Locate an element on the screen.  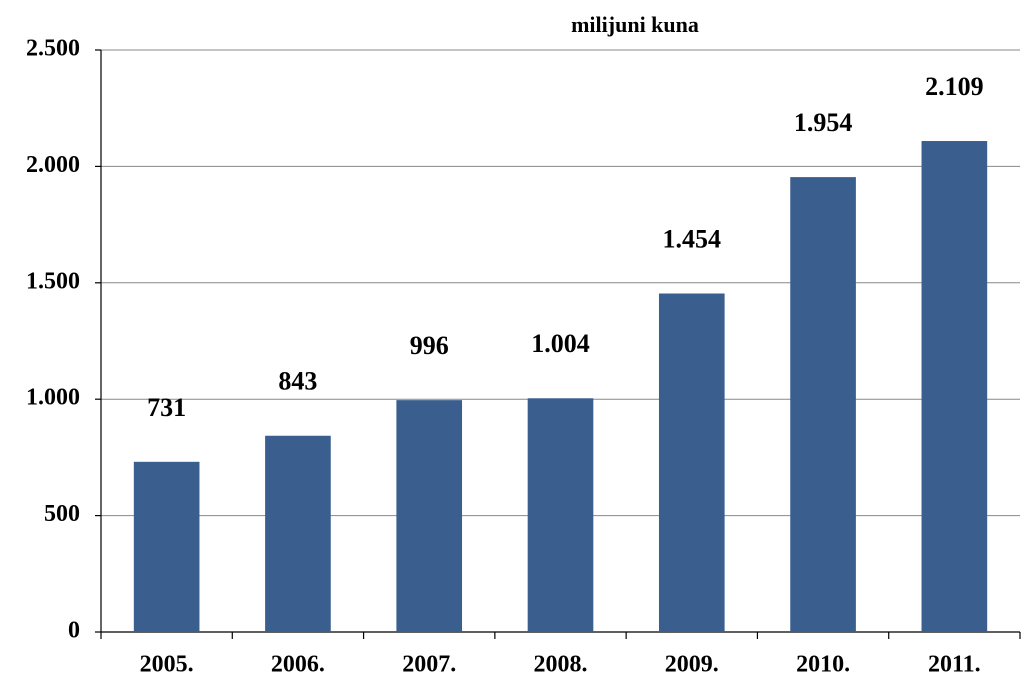
chart-title: milijuni kuna is located at coordinates (635, 24).